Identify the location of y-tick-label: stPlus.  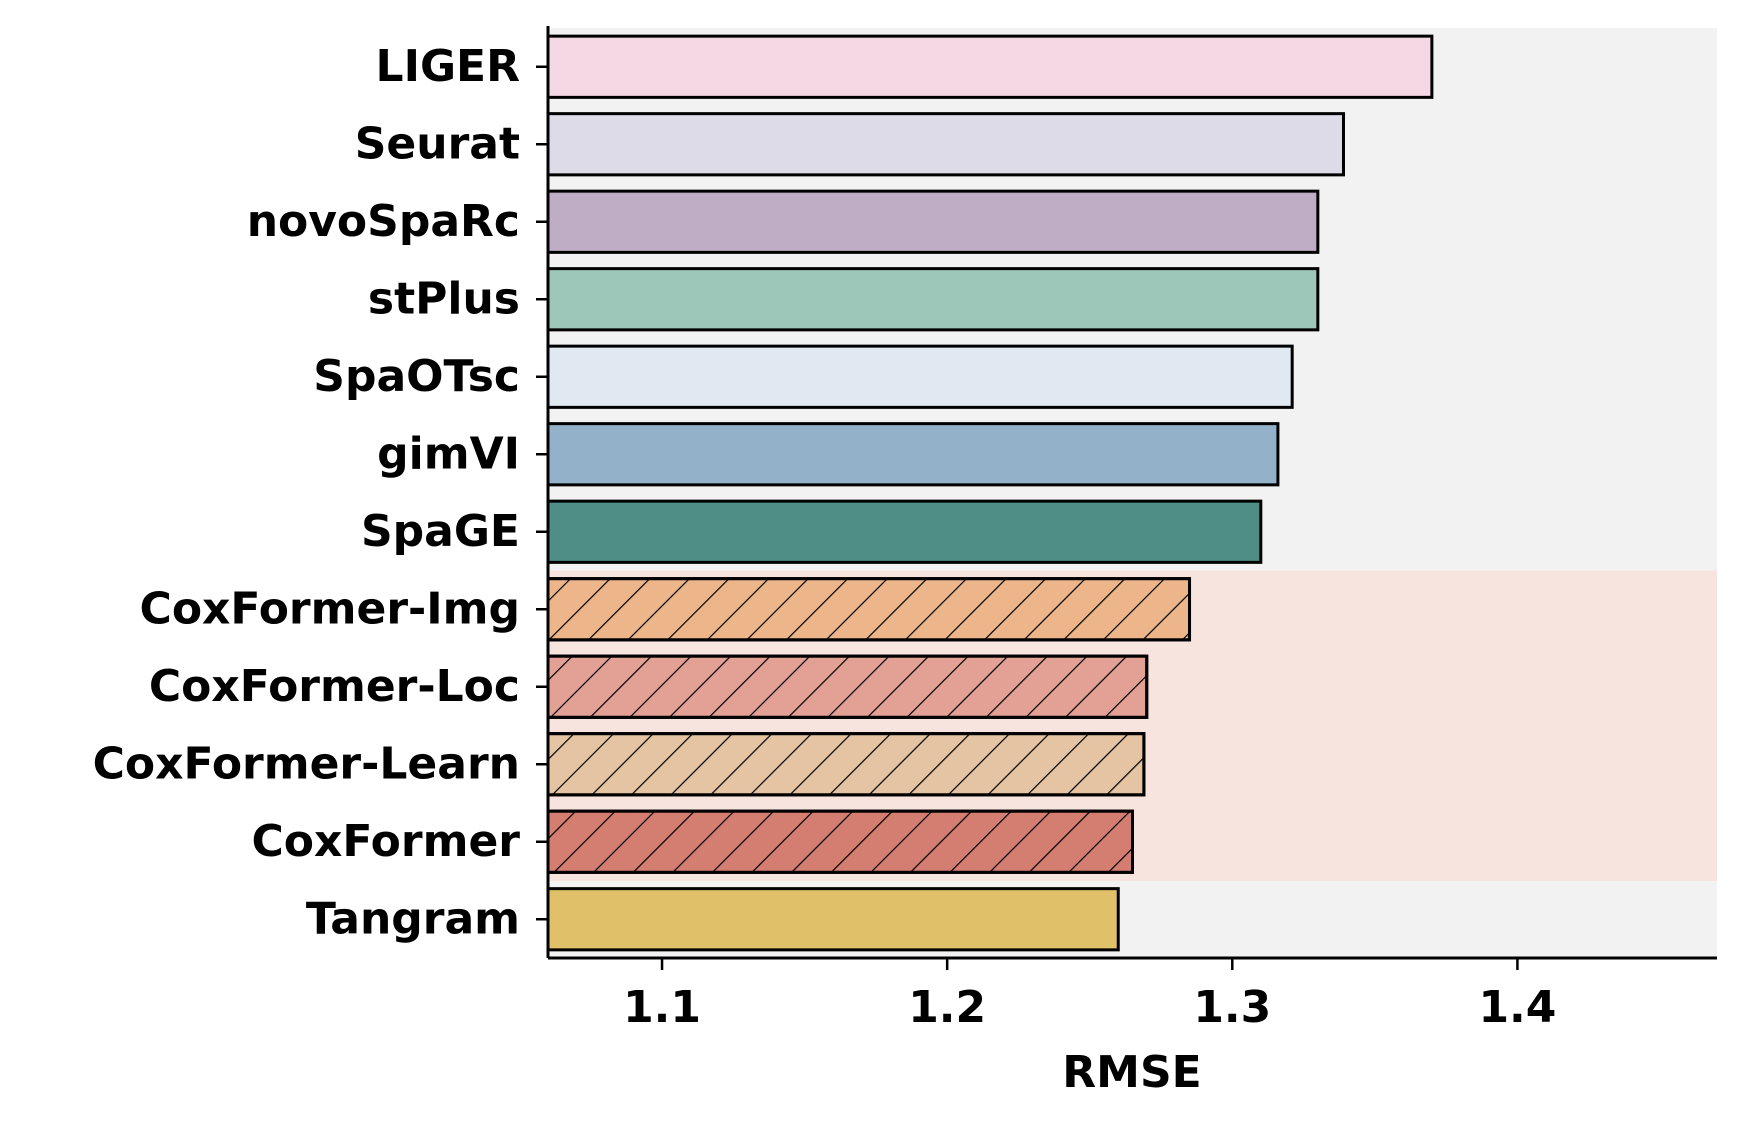
(444, 298).